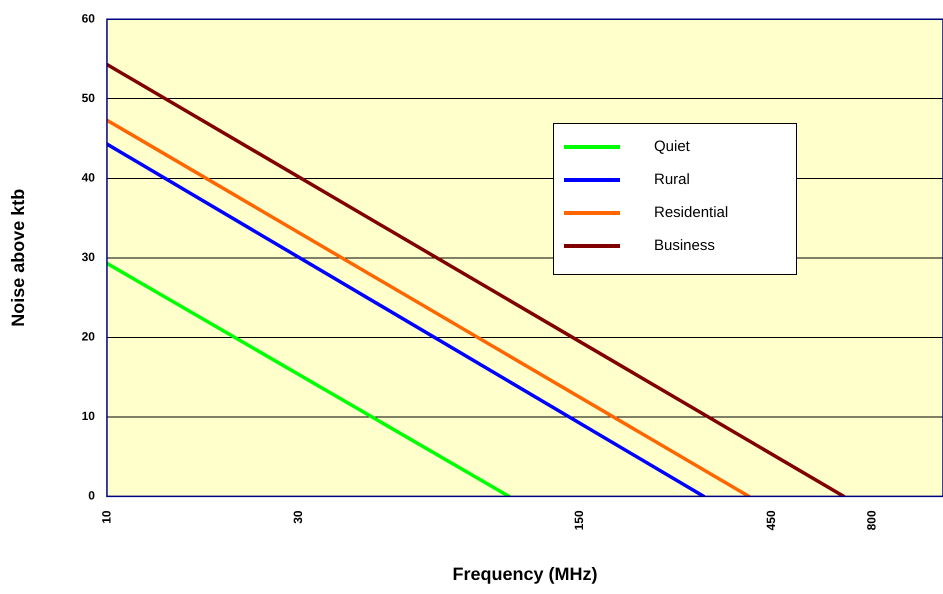 The width and height of the screenshot is (943, 594). Describe the element at coordinates (871, 520) in the screenshot. I see `x-tick-label: 800` at that location.